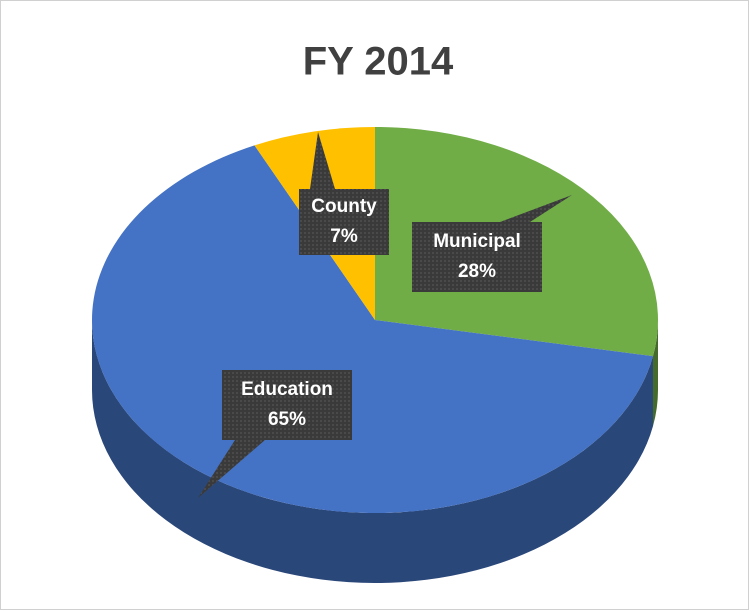 This screenshot has width=750, height=611. I want to click on category-label: Municipal, so click(477, 241).